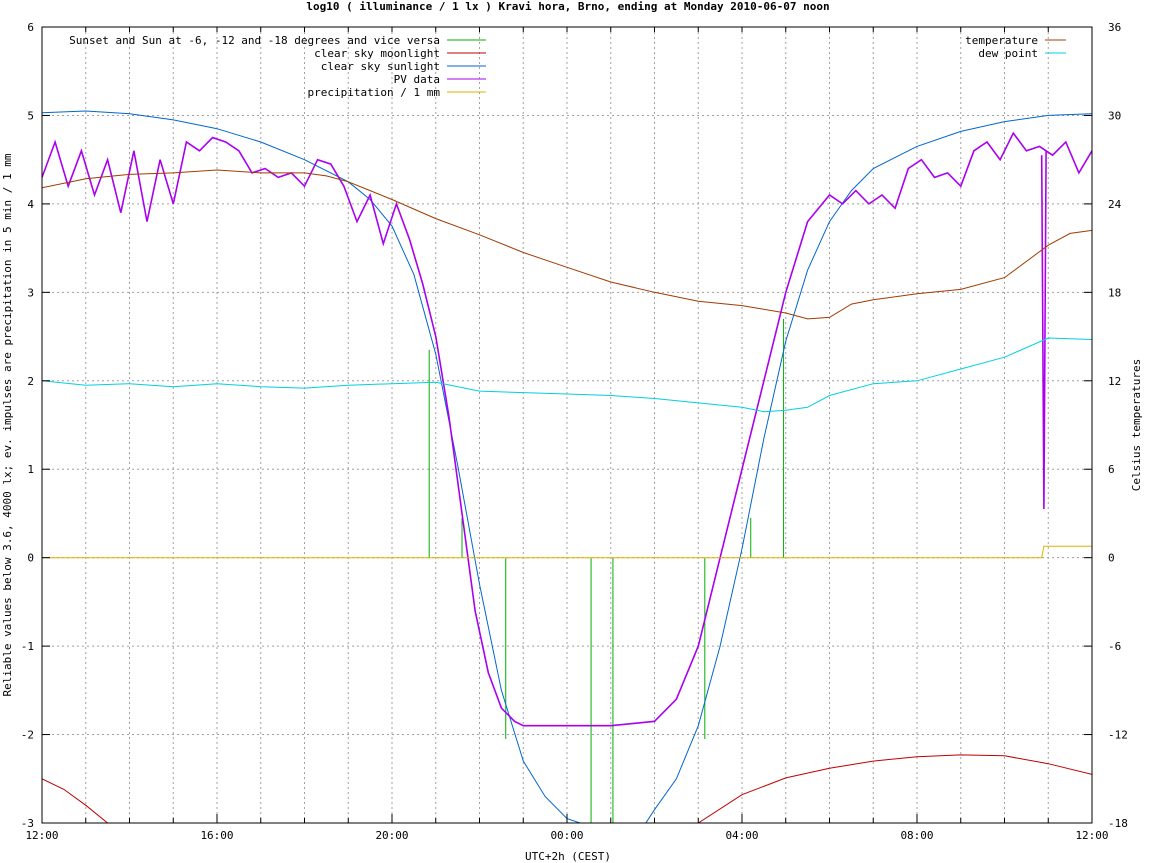 This screenshot has width=1151, height=863. Describe the element at coordinates (30, 469) in the screenshot. I see `y-tick-label: 1` at that location.